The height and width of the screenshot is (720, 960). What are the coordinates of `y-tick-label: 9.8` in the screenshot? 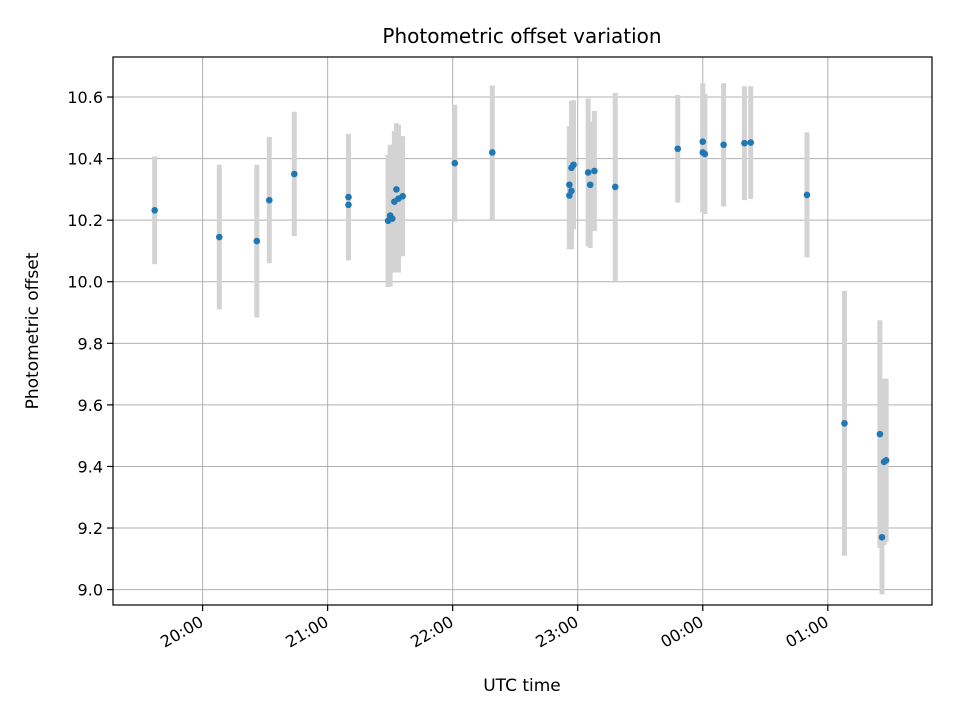 It's located at (90, 343).